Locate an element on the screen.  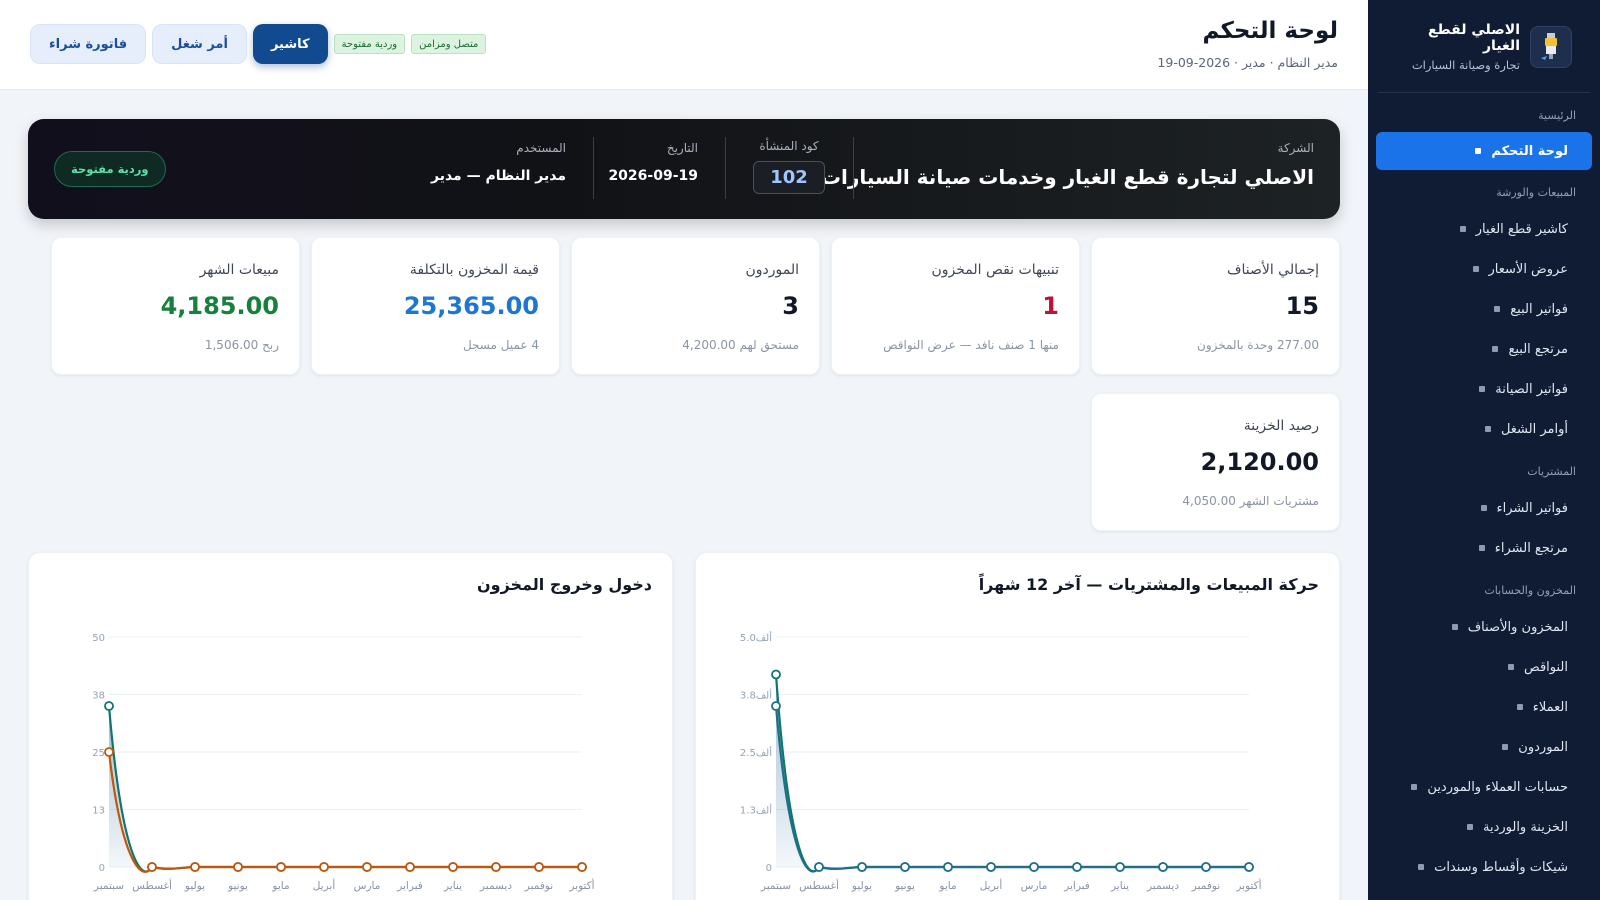
sidebar-item: عروض الأسعار is located at coordinates (1484, 269).